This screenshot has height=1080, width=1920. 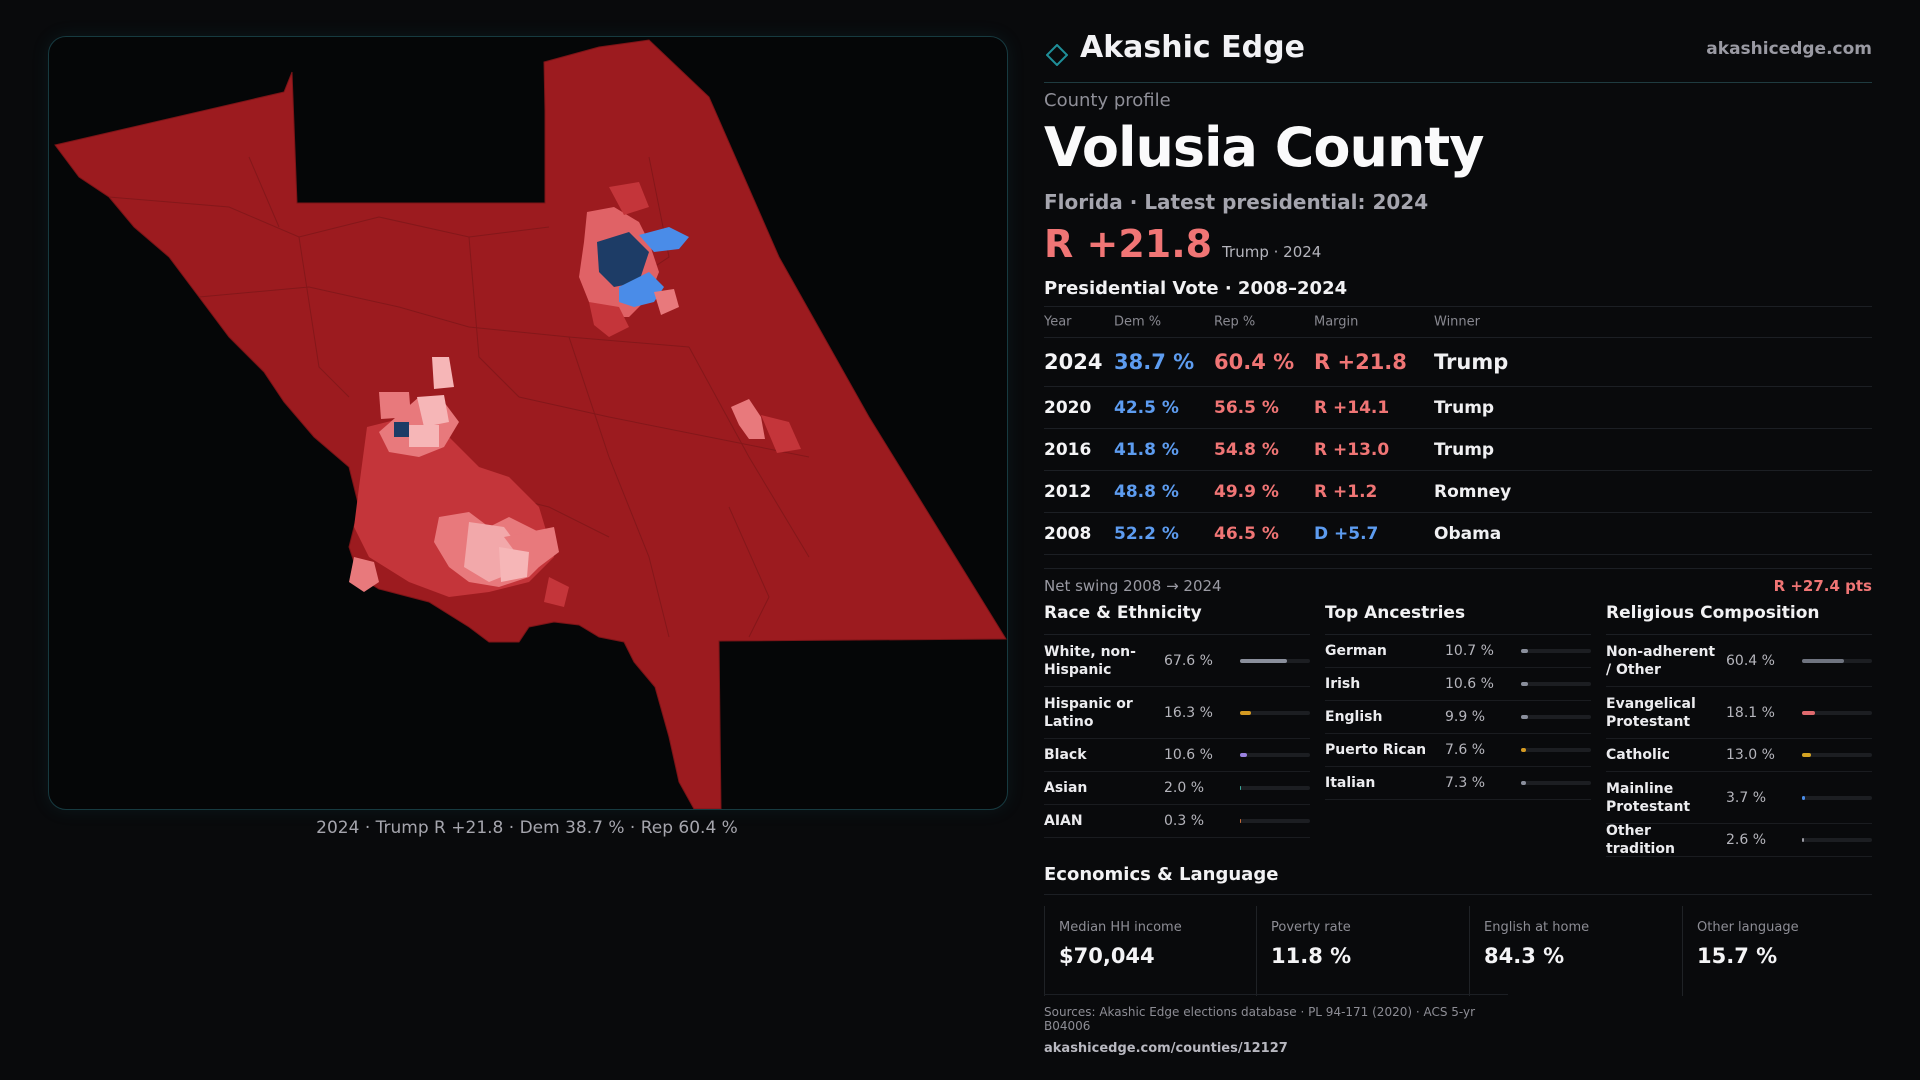 I want to click on list-item: Black 10.6 %, so click(x=1177, y=755).